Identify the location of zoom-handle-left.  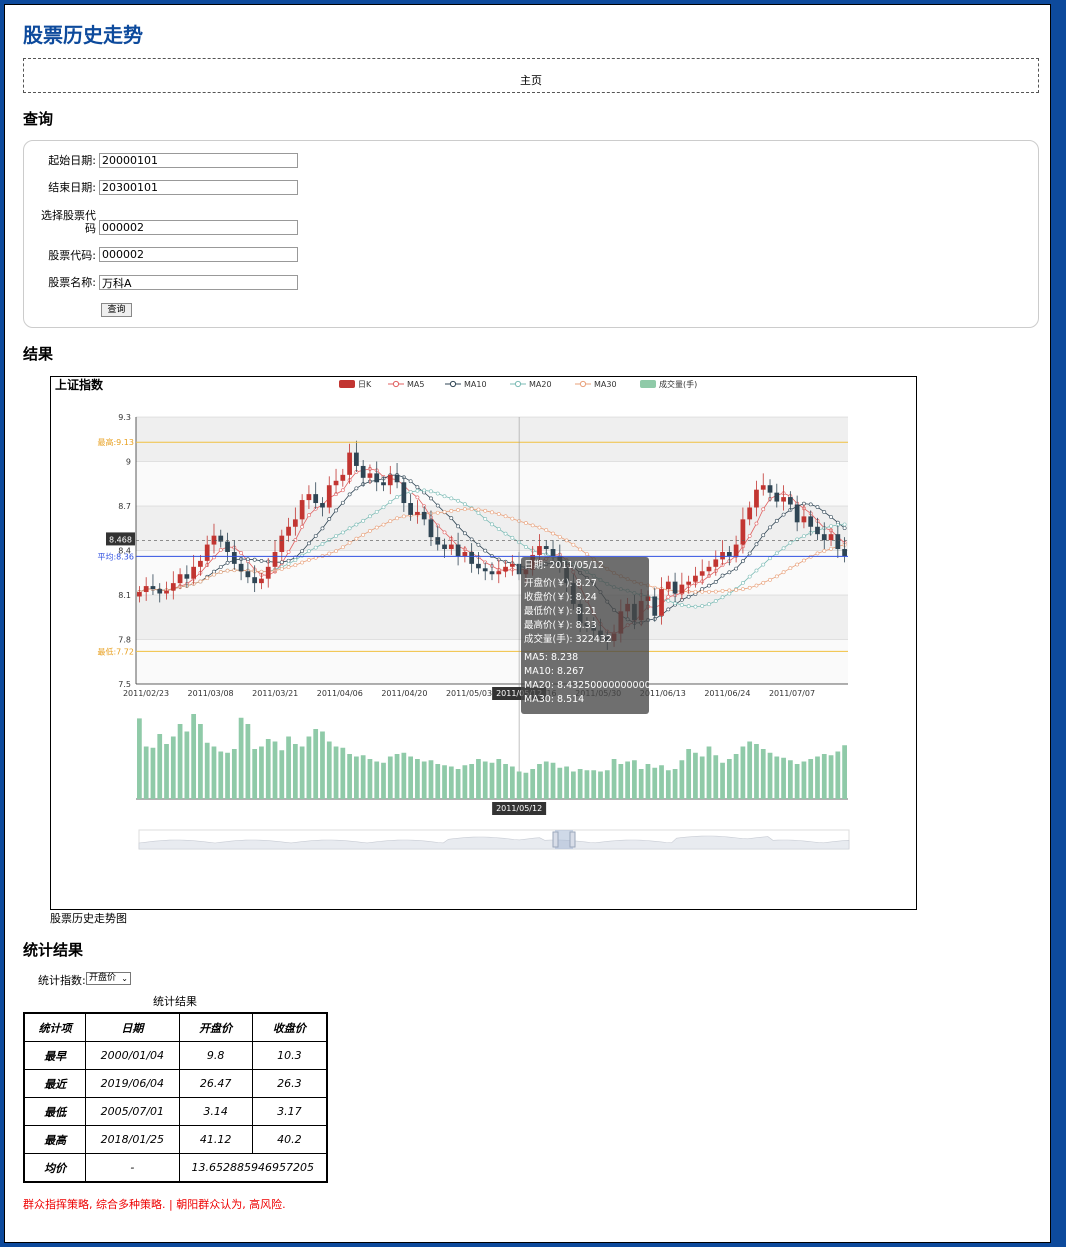
(555, 839).